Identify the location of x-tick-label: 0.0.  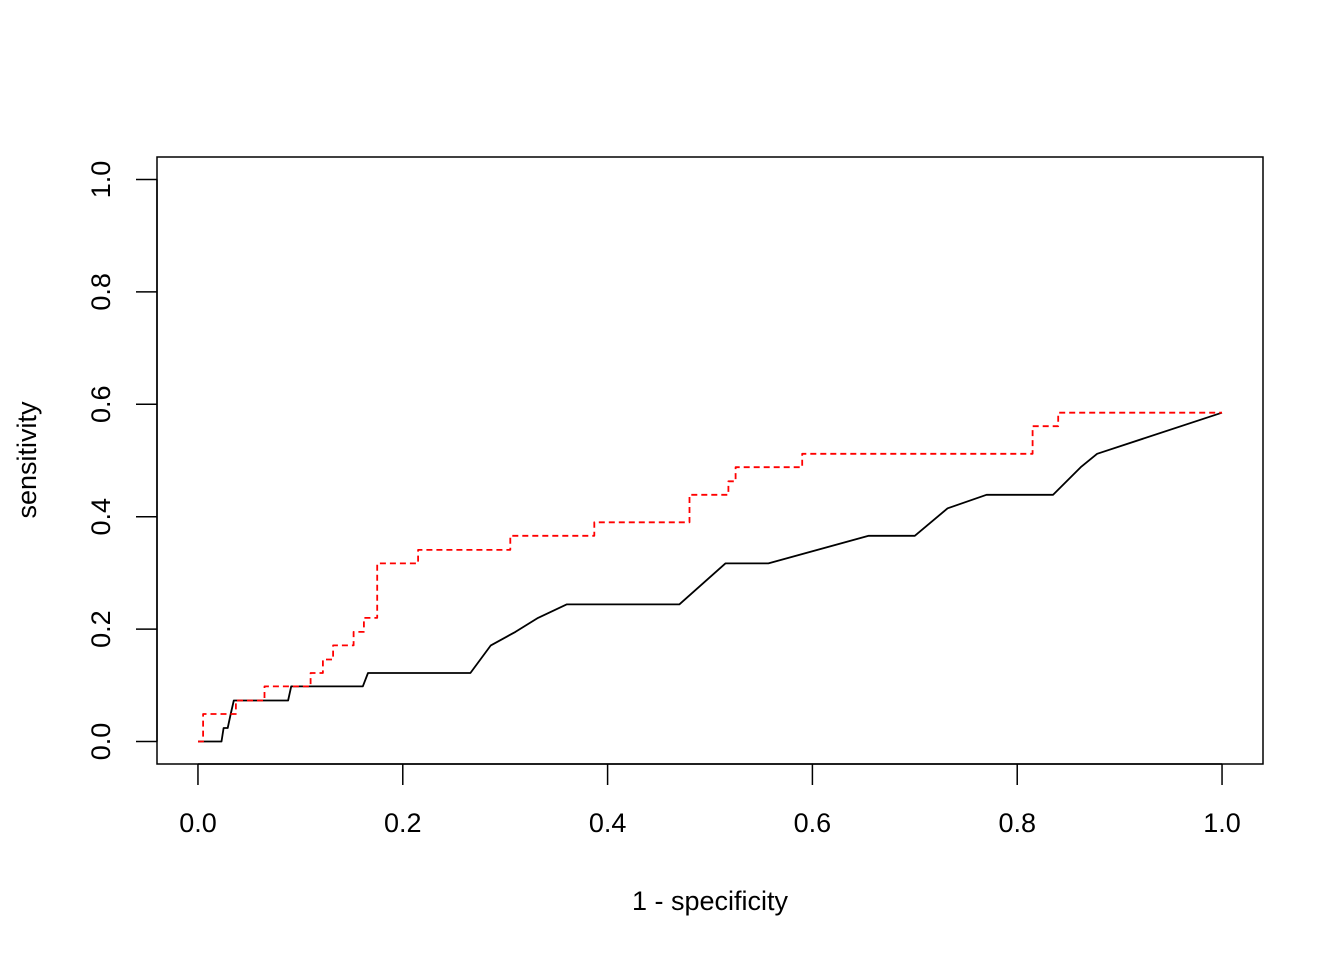
(198, 823).